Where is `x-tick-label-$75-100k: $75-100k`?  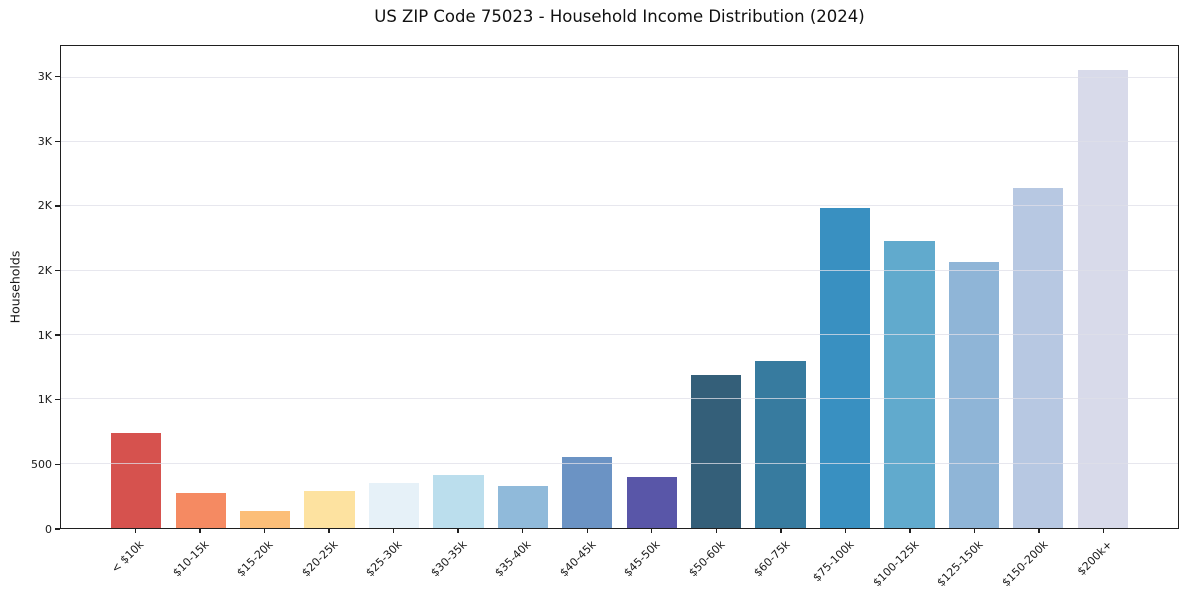
x-tick-label-$75-100k: $75-100k is located at coordinates (833, 561).